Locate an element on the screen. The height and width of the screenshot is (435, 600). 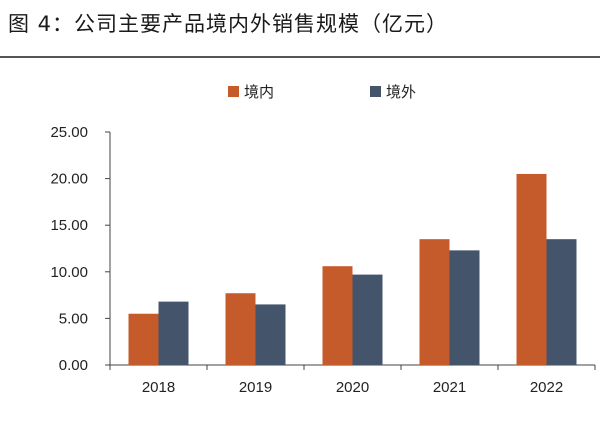
y-tick-label: 10.00 is located at coordinates (69, 272).